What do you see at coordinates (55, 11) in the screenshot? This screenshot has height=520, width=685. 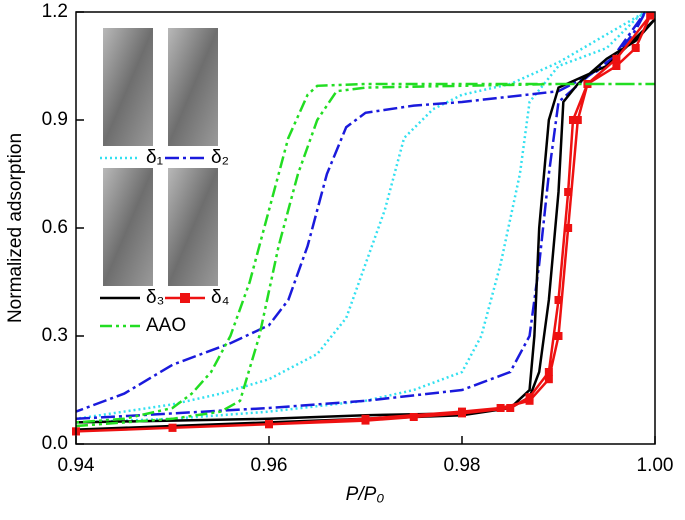 I see `y-tick-label: 1.2` at bounding box center [55, 11].